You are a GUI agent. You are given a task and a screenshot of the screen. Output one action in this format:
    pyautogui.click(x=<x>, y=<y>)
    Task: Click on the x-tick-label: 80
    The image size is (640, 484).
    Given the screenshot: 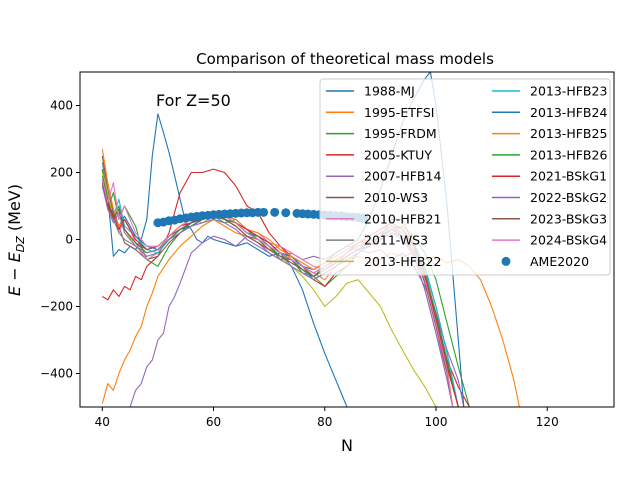 What is the action you would take?
    pyautogui.click(x=324, y=422)
    